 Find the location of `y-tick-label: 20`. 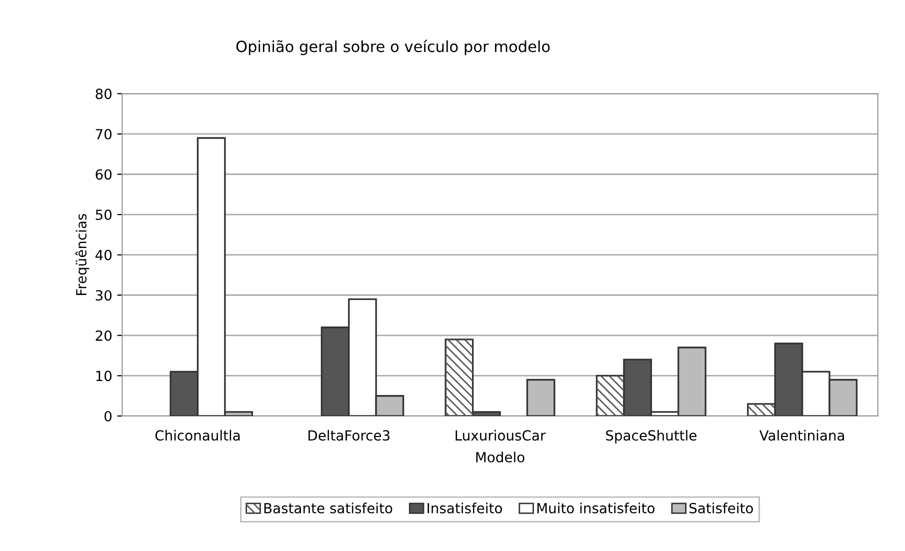

y-tick-label: 20 is located at coordinates (104, 335).